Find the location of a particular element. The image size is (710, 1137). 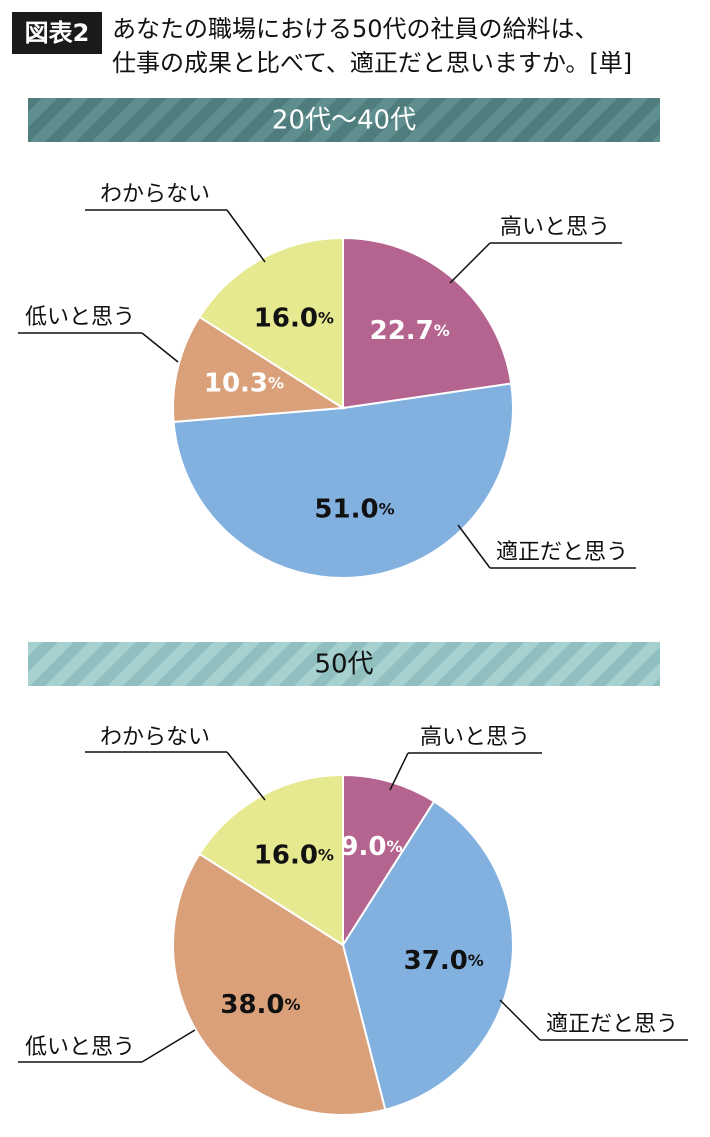

value-label: 9.0% is located at coordinates (371, 847).